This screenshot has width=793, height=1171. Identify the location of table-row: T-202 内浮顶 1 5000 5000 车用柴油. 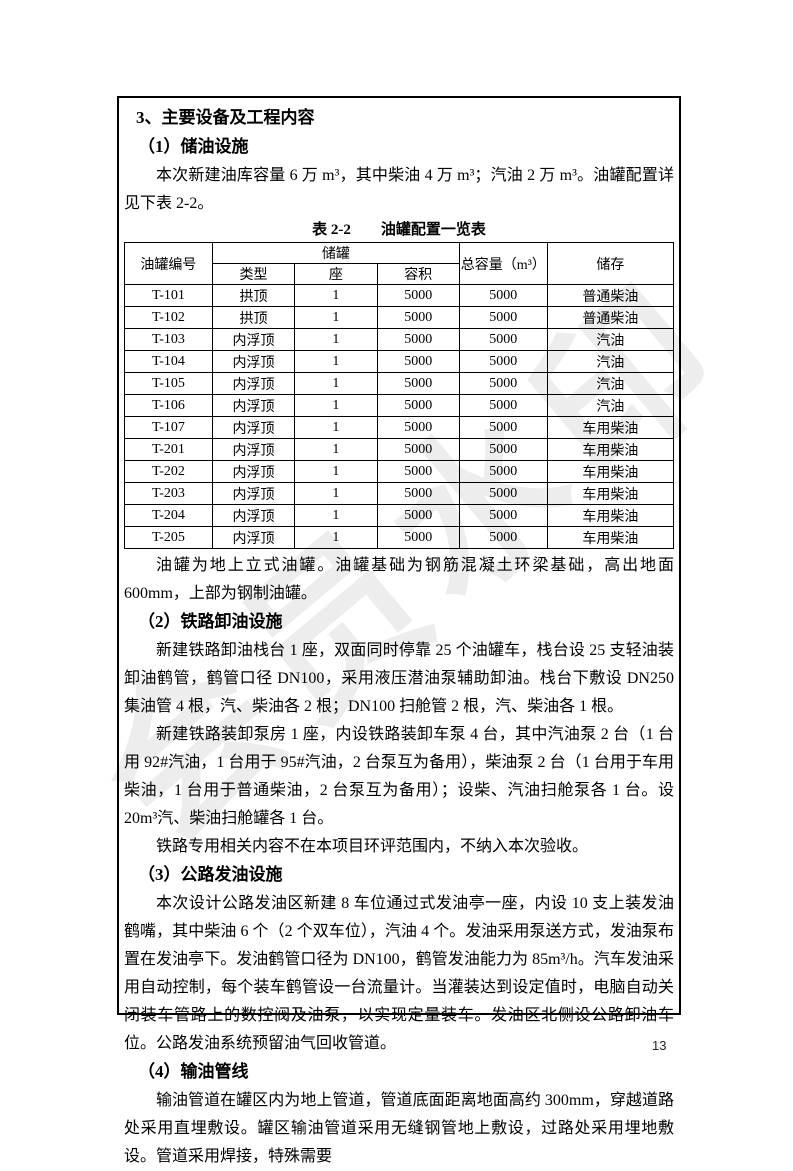
(399, 471).